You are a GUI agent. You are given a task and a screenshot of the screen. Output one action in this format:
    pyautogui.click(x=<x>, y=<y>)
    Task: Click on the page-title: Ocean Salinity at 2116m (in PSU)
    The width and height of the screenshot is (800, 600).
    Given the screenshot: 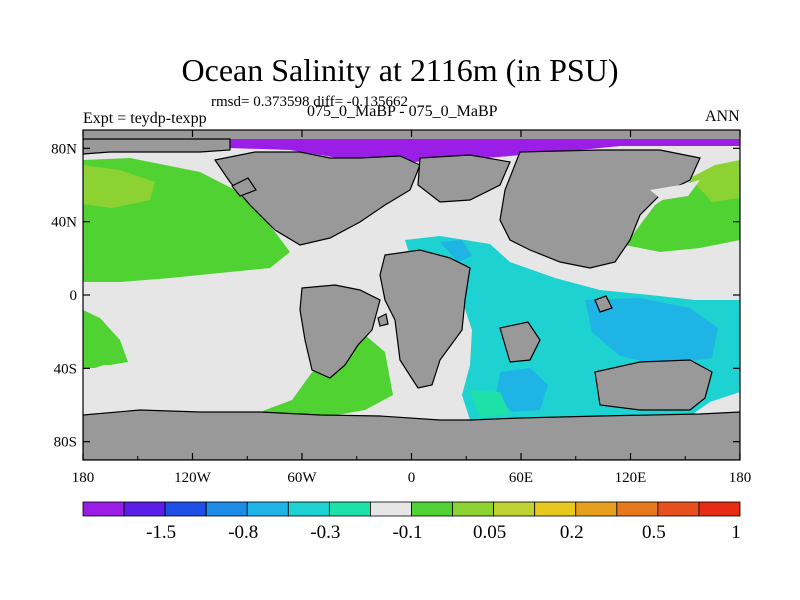 What is the action you would take?
    pyautogui.click(x=400, y=70)
    